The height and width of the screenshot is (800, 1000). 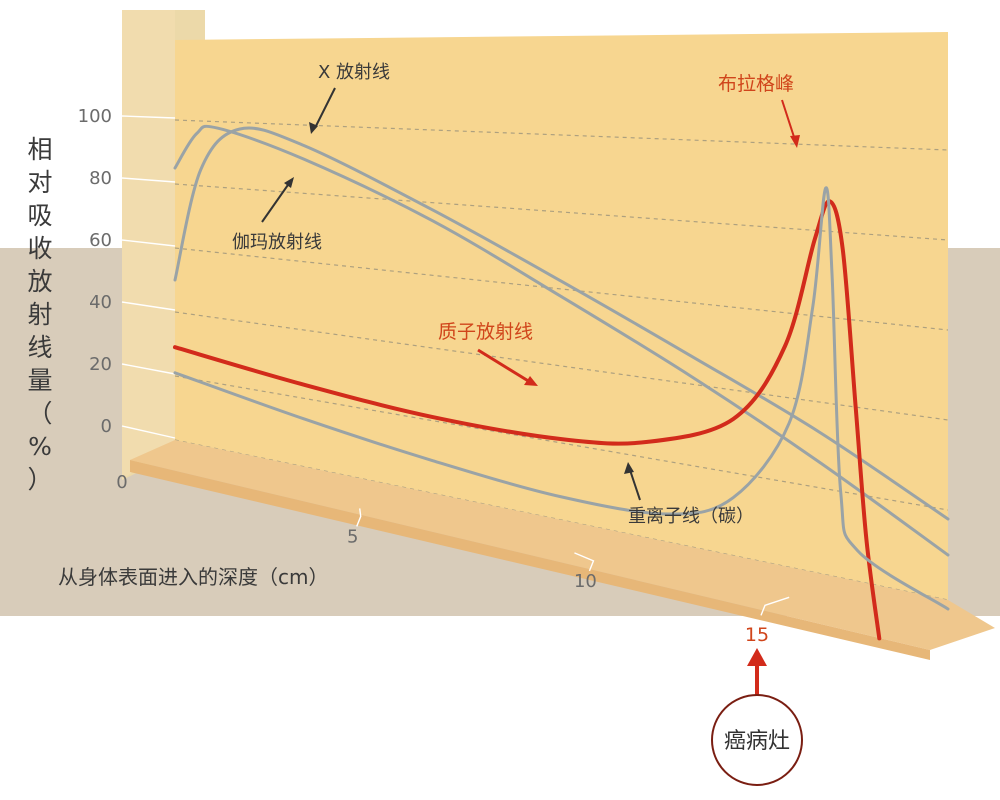 What do you see at coordinates (100, 302) in the screenshot?
I see `y-tick-label: 40` at bounding box center [100, 302].